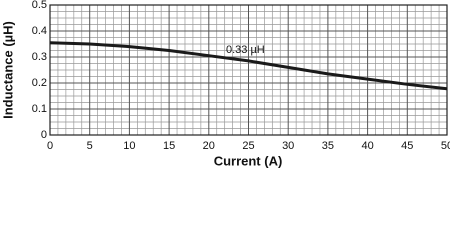 The width and height of the screenshot is (450, 240). I want to click on y-tick-label: 0.1, so click(39, 109).